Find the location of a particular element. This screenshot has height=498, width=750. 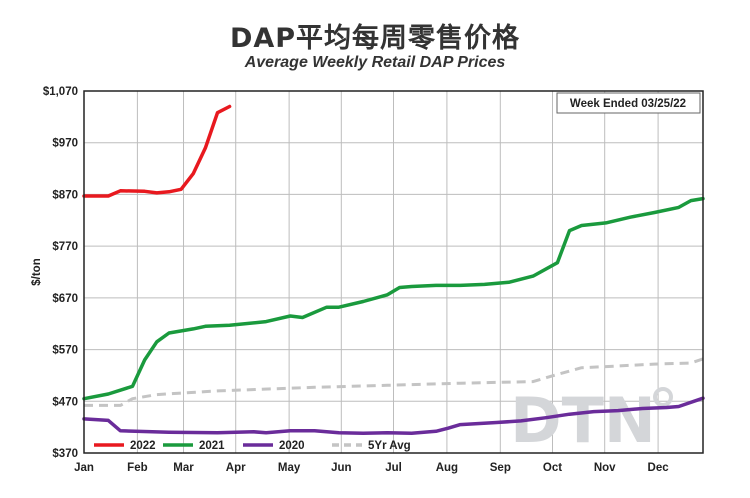

x-tick-label: Apr is located at coordinates (236, 468).